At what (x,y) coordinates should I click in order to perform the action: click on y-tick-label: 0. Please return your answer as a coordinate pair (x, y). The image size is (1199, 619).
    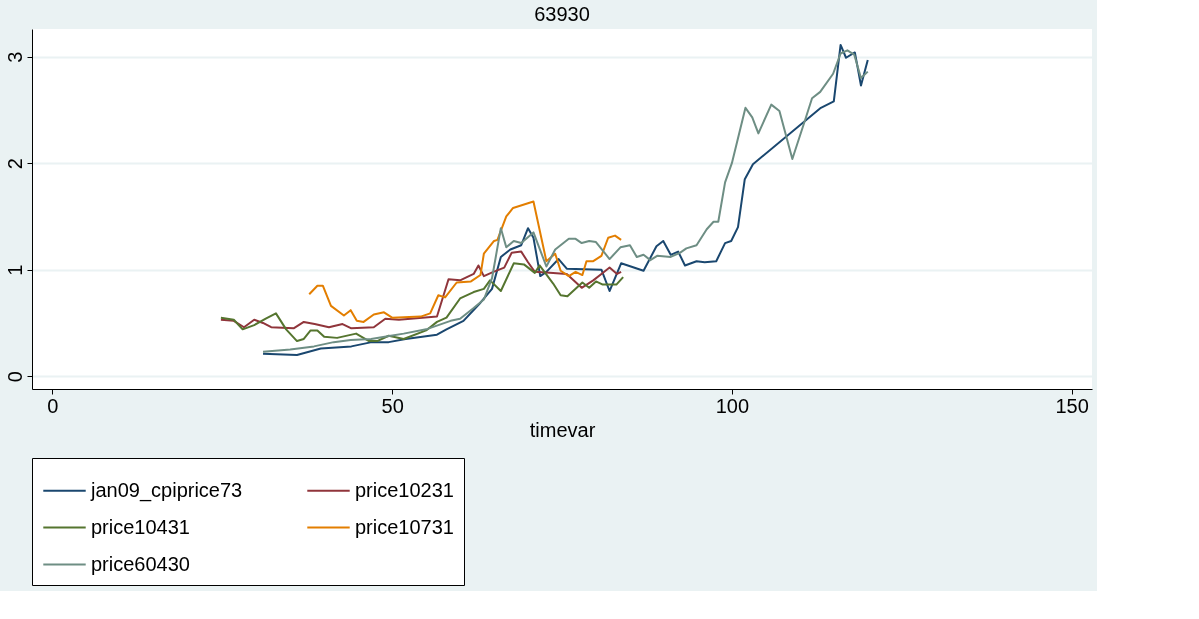
    Looking at the image, I should click on (14, 377).